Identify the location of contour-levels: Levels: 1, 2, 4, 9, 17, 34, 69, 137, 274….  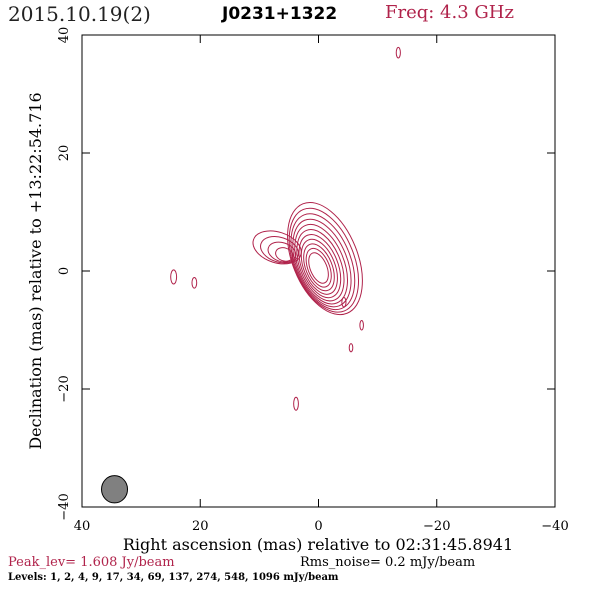
(173, 577).